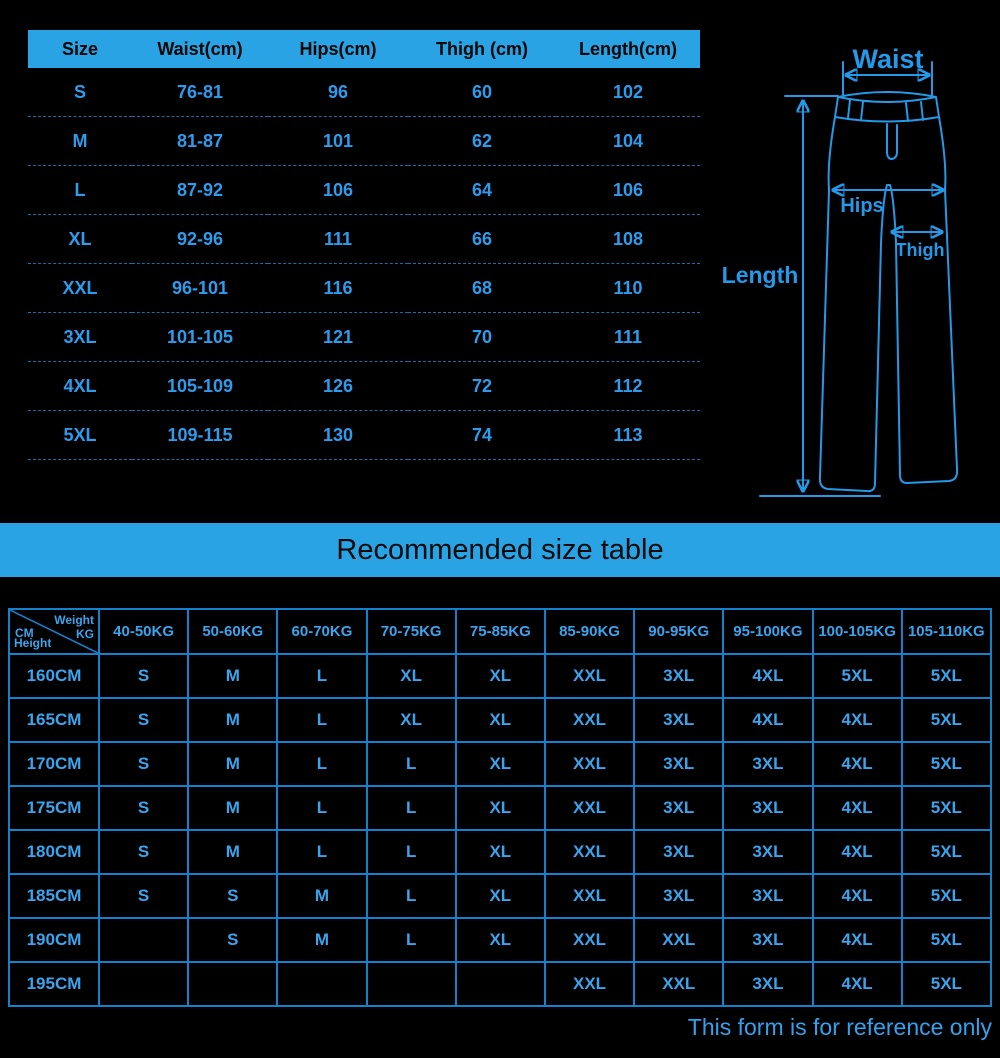 The image size is (1000, 1058). I want to click on height-header-cell: 170CM, so click(54, 764).